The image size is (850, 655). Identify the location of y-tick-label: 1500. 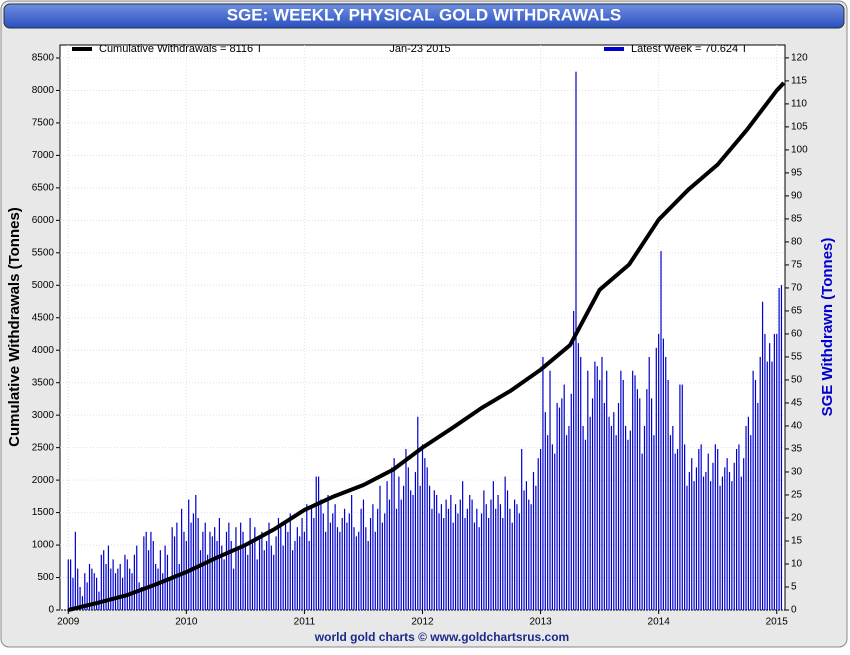
(43, 512).